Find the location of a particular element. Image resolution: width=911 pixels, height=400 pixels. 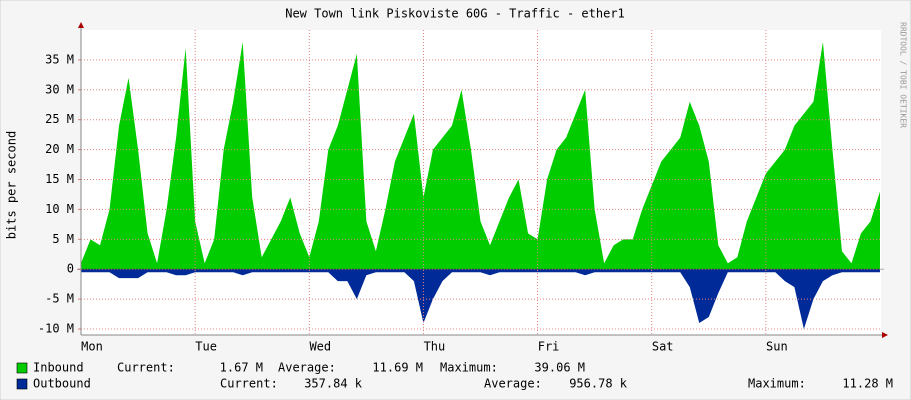

y-tick-label: 25 M is located at coordinates (59, 119).